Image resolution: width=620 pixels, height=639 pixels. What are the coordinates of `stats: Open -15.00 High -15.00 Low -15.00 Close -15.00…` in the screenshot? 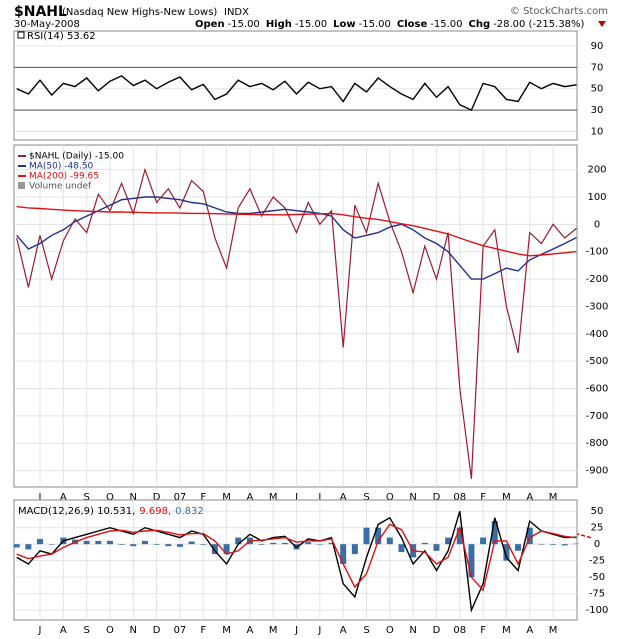 It's located at (390, 24).